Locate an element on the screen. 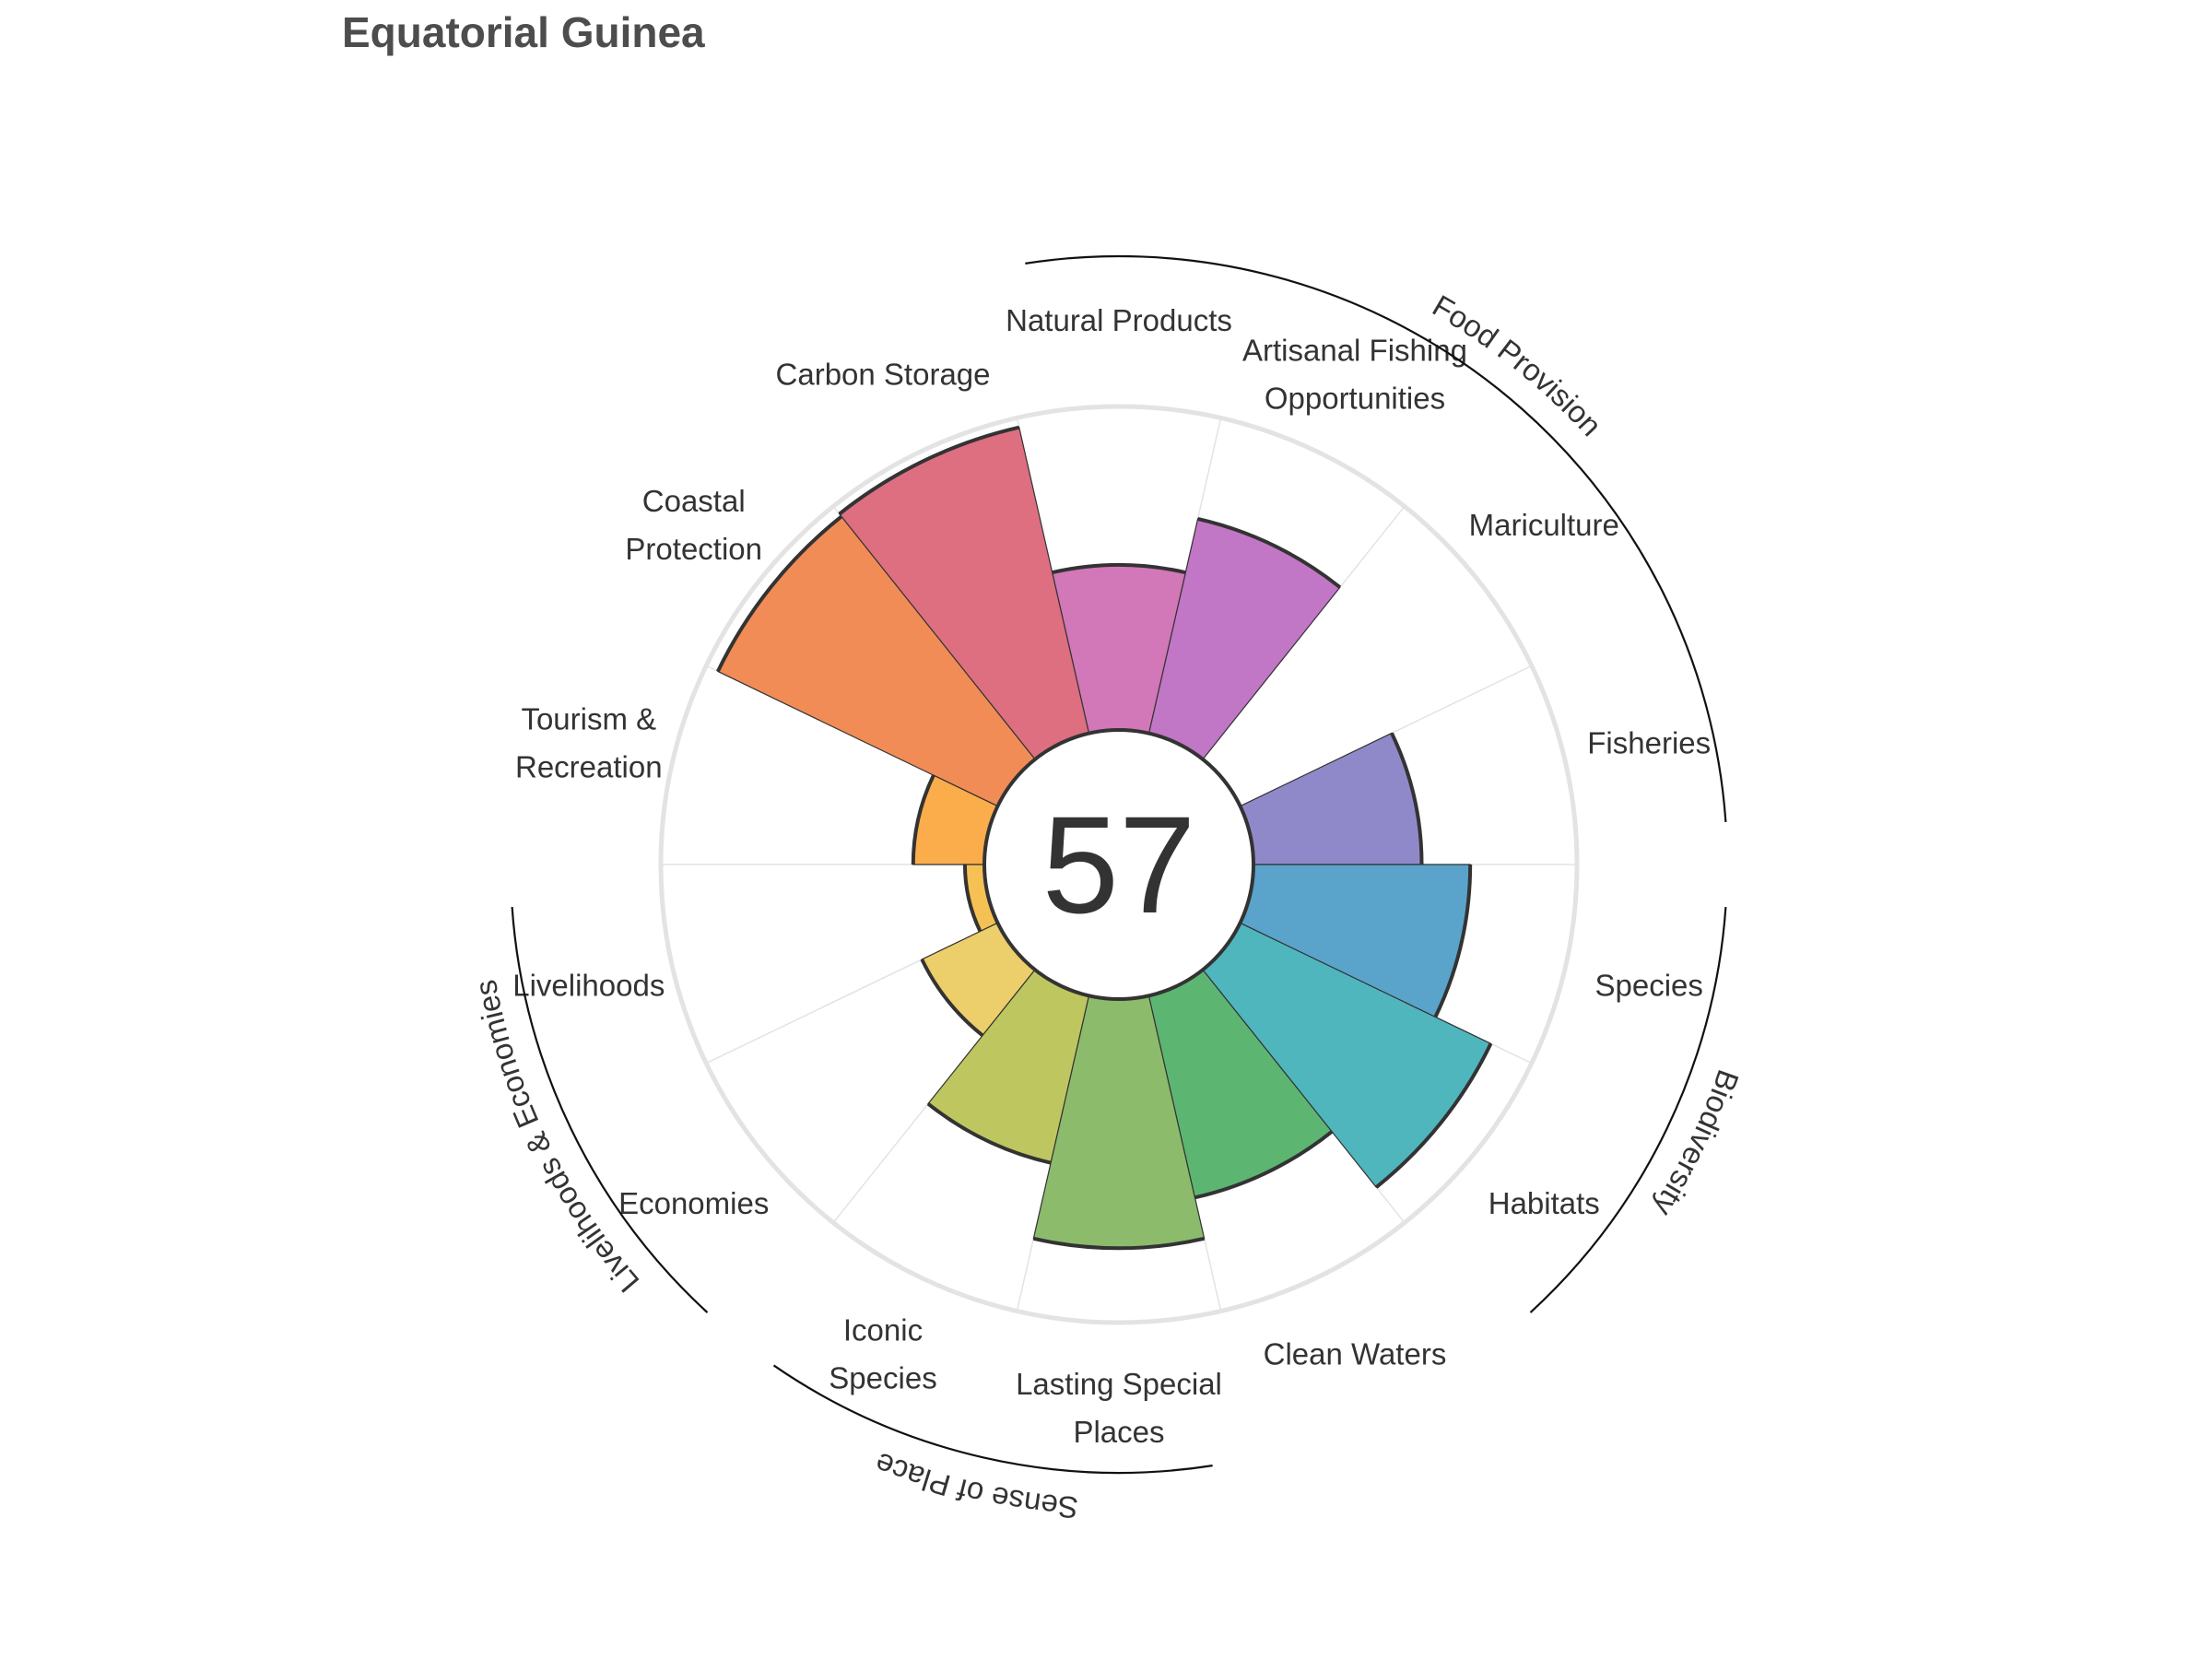 Image resolution: width=2212 pixels, height=1659 pixels. center-disc is located at coordinates (1118, 864).